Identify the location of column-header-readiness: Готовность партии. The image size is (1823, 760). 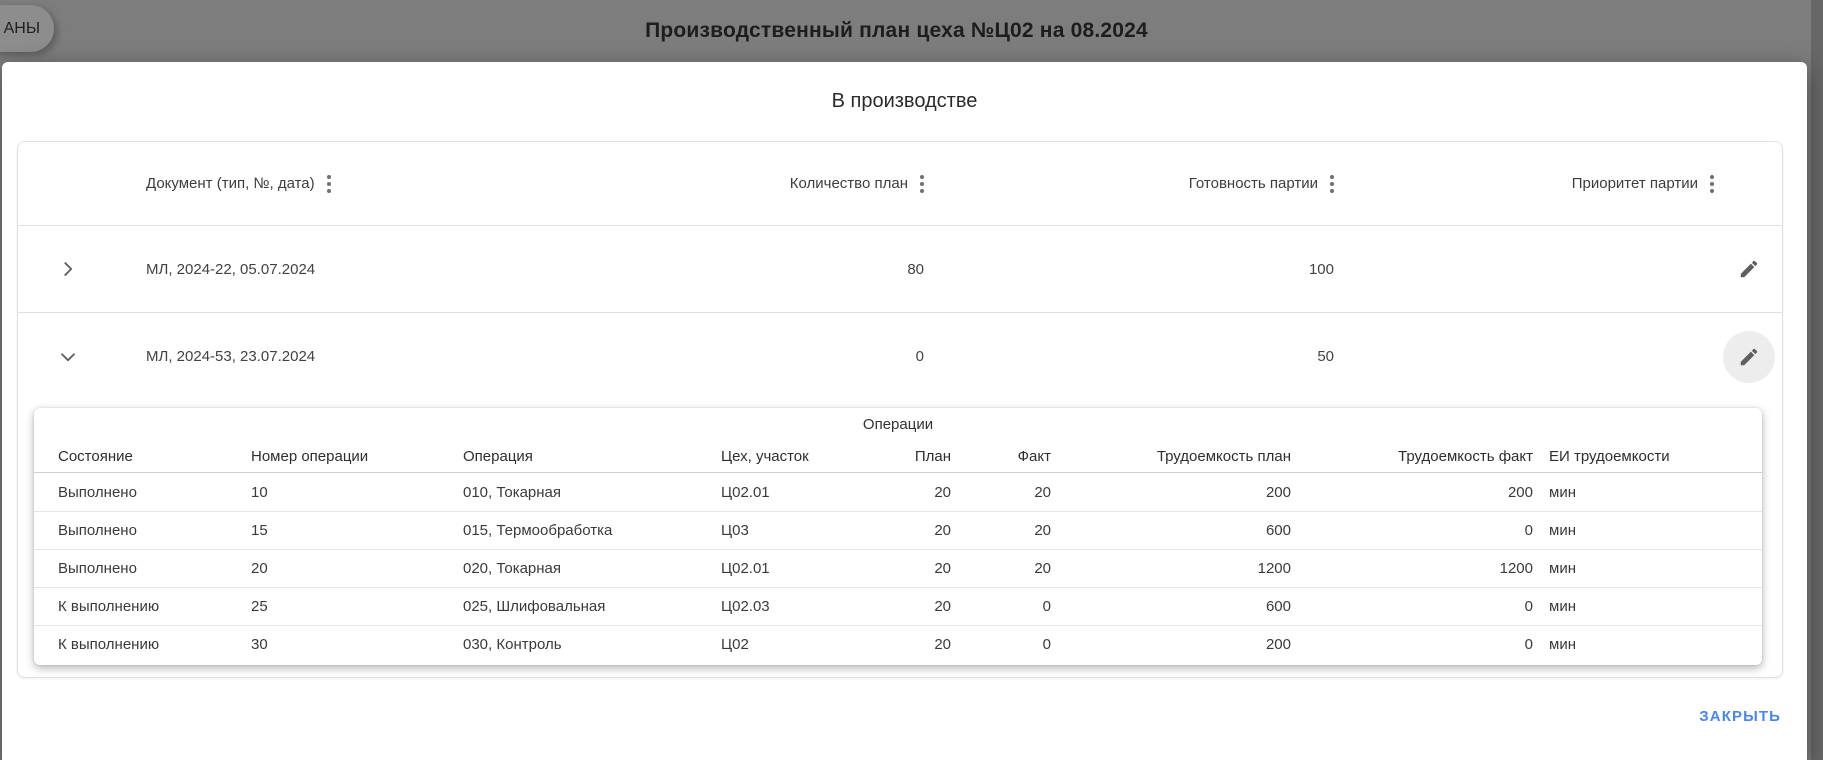
(1131, 184).